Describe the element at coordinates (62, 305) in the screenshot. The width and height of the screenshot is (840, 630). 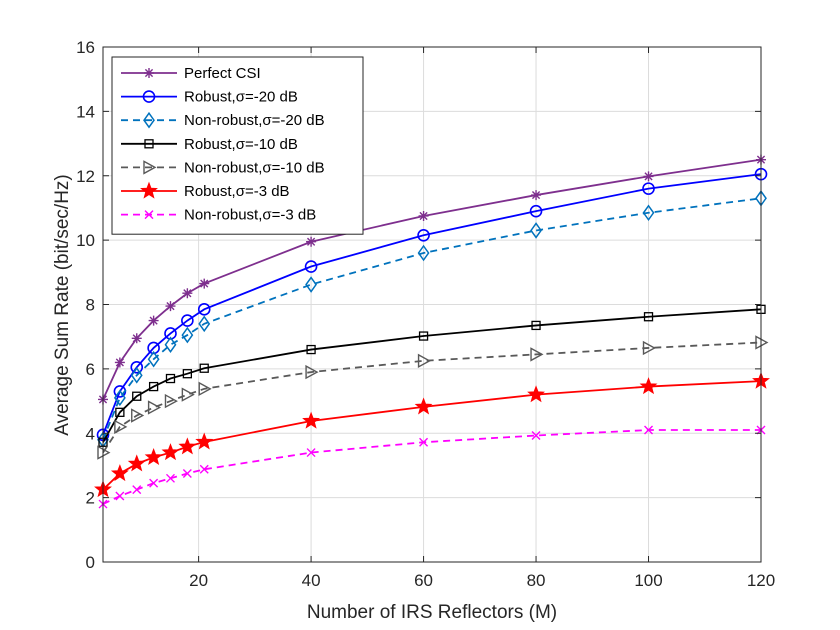
I see `y-axis-label: Average Sum Rate (bit/sec/Hz)` at that location.